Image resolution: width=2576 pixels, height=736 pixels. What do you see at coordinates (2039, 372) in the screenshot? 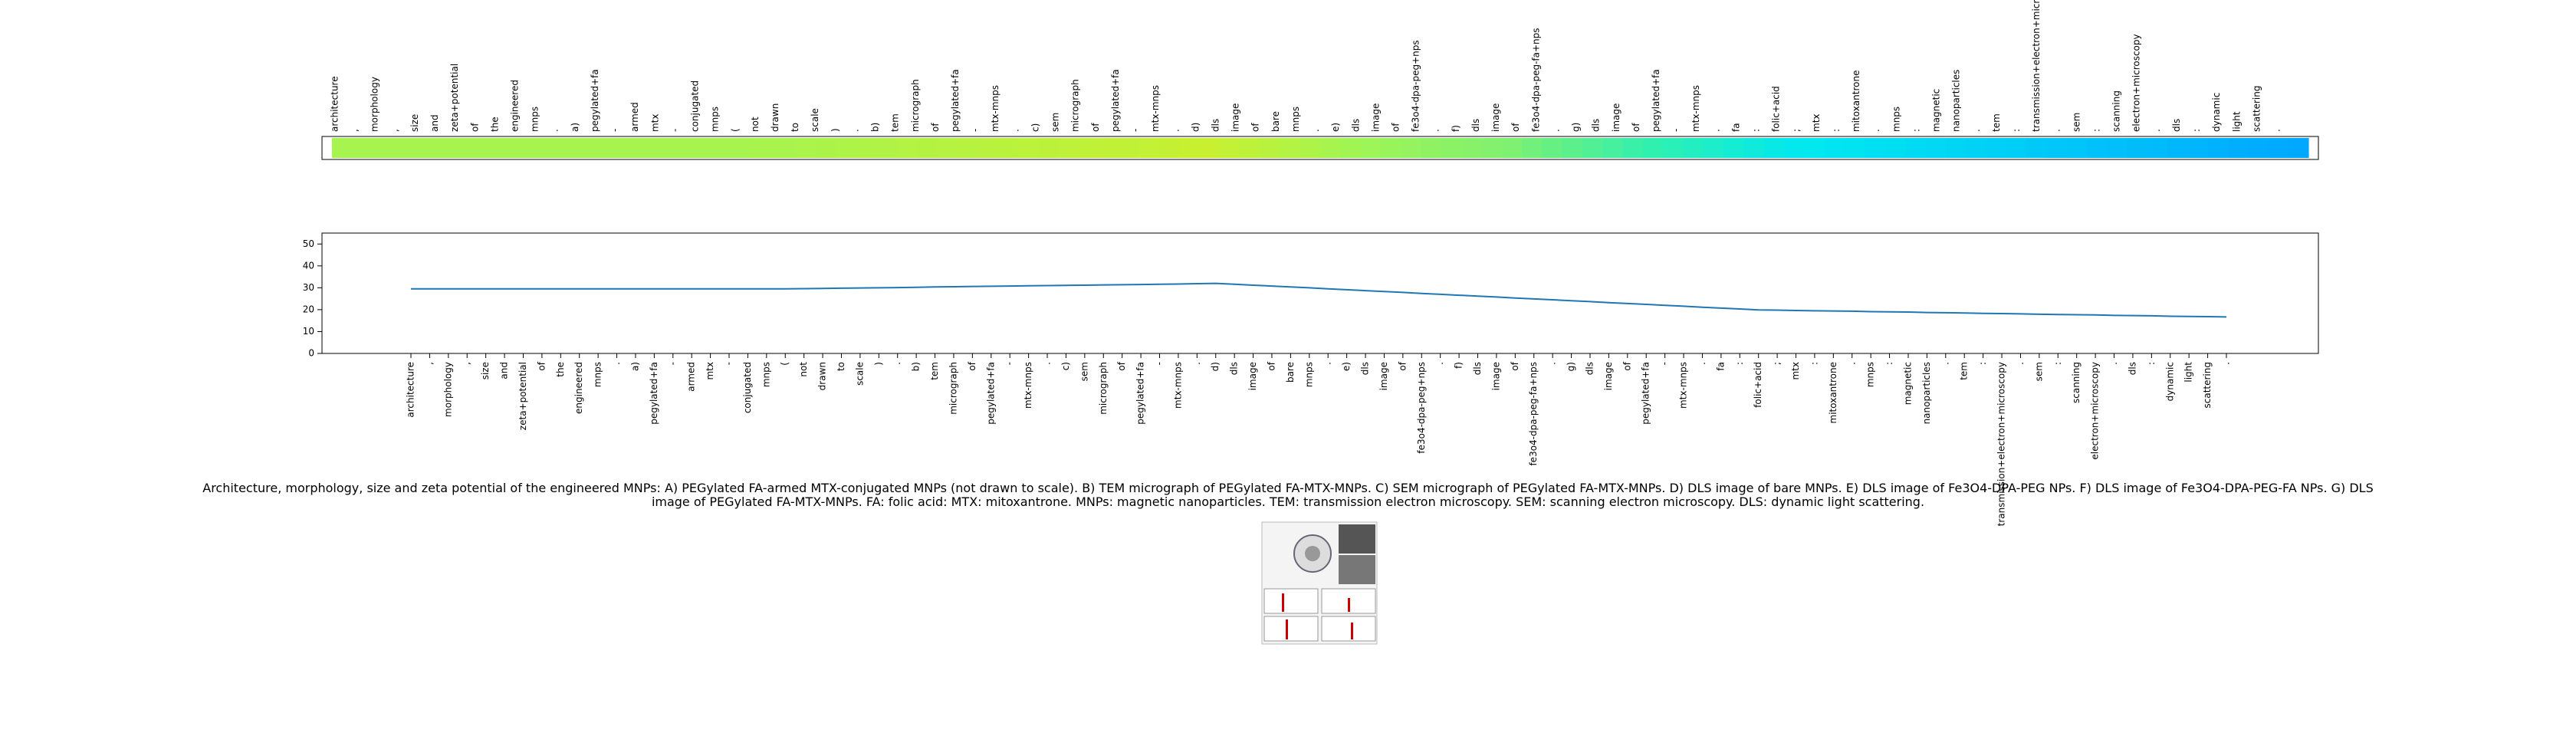
I see `x-token-label: sem` at bounding box center [2039, 372].